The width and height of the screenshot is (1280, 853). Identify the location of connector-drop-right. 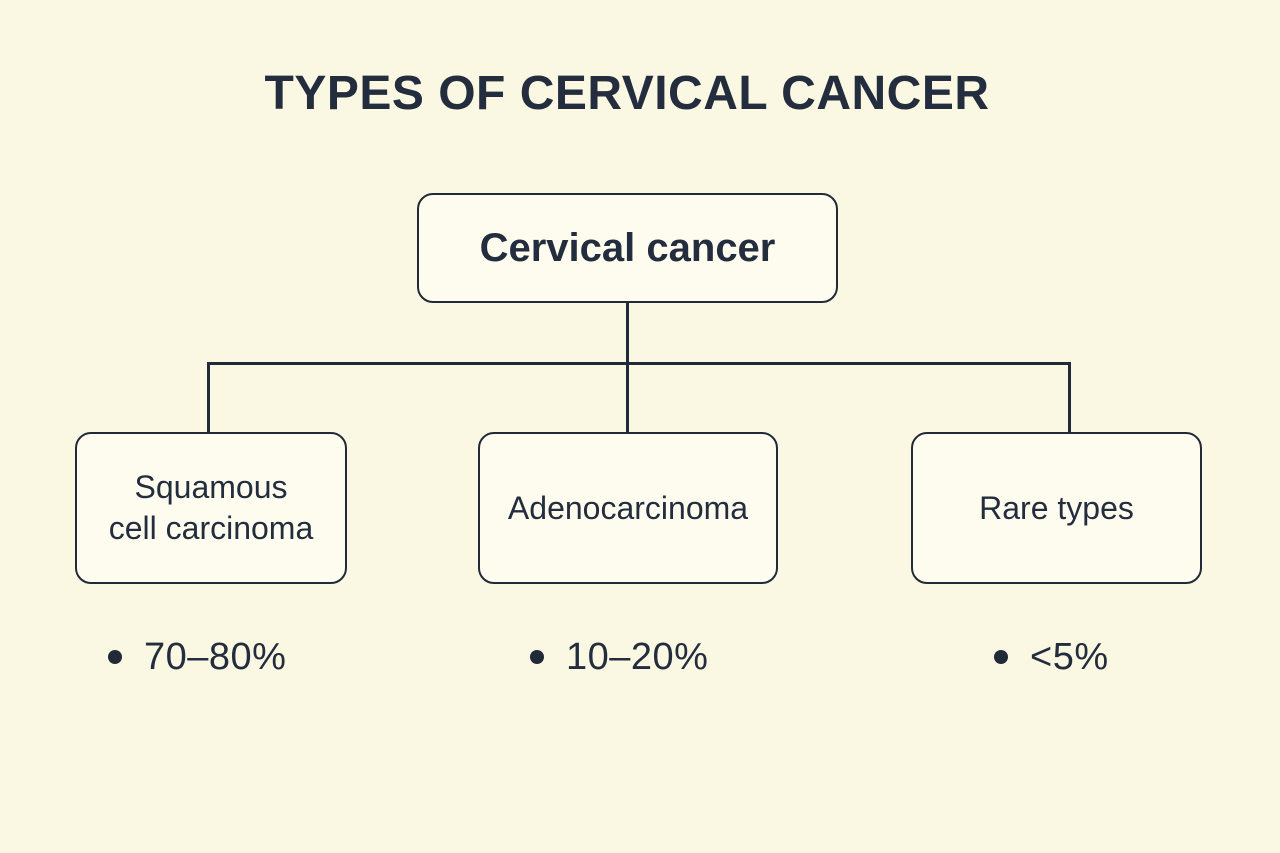
(1069, 398).